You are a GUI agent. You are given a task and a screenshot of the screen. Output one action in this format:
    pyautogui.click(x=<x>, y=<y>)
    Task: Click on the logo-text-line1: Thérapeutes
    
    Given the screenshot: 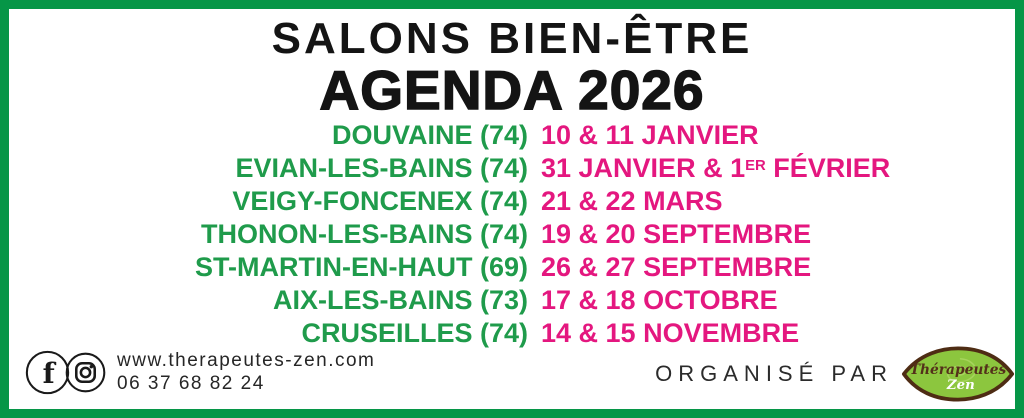 What is the action you would take?
    pyautogui.click(x=958, y=370)
    